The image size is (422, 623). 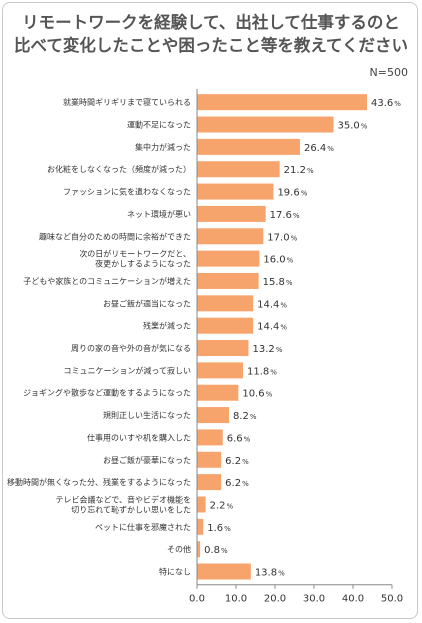 What do you see at coordinates (131, 348) in the screenshot?
I see `category-label: 周りの家の音や外の音が気になる` at bounding box center [131, 348].